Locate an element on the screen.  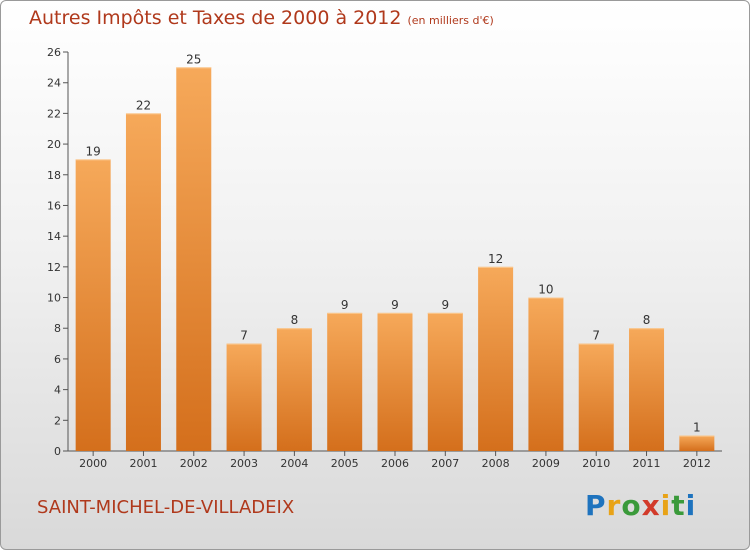
x-tick-label: 2002 is located at coordinates (194, 463).